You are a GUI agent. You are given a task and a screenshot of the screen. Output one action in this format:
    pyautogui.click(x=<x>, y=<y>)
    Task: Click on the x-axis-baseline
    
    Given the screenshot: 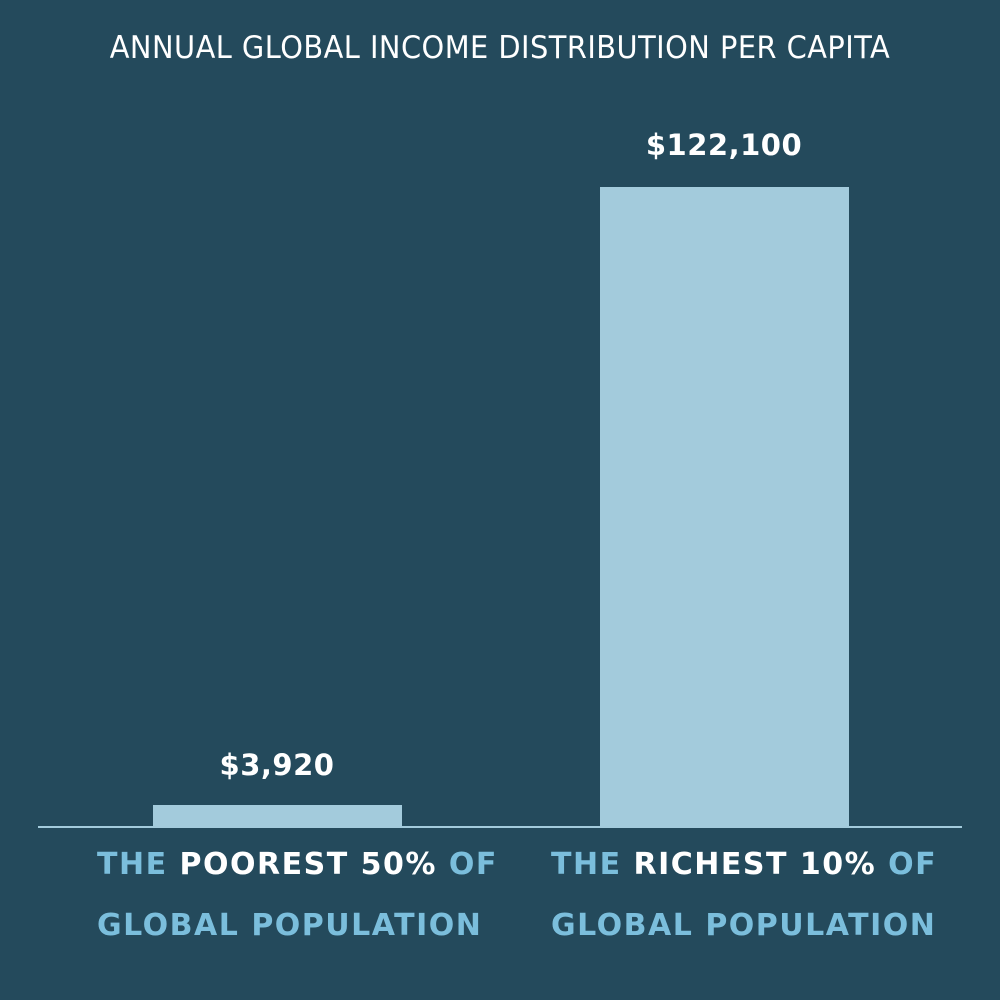 What is the action you would take?
    pyautogui.click(x=500, y=827)
    